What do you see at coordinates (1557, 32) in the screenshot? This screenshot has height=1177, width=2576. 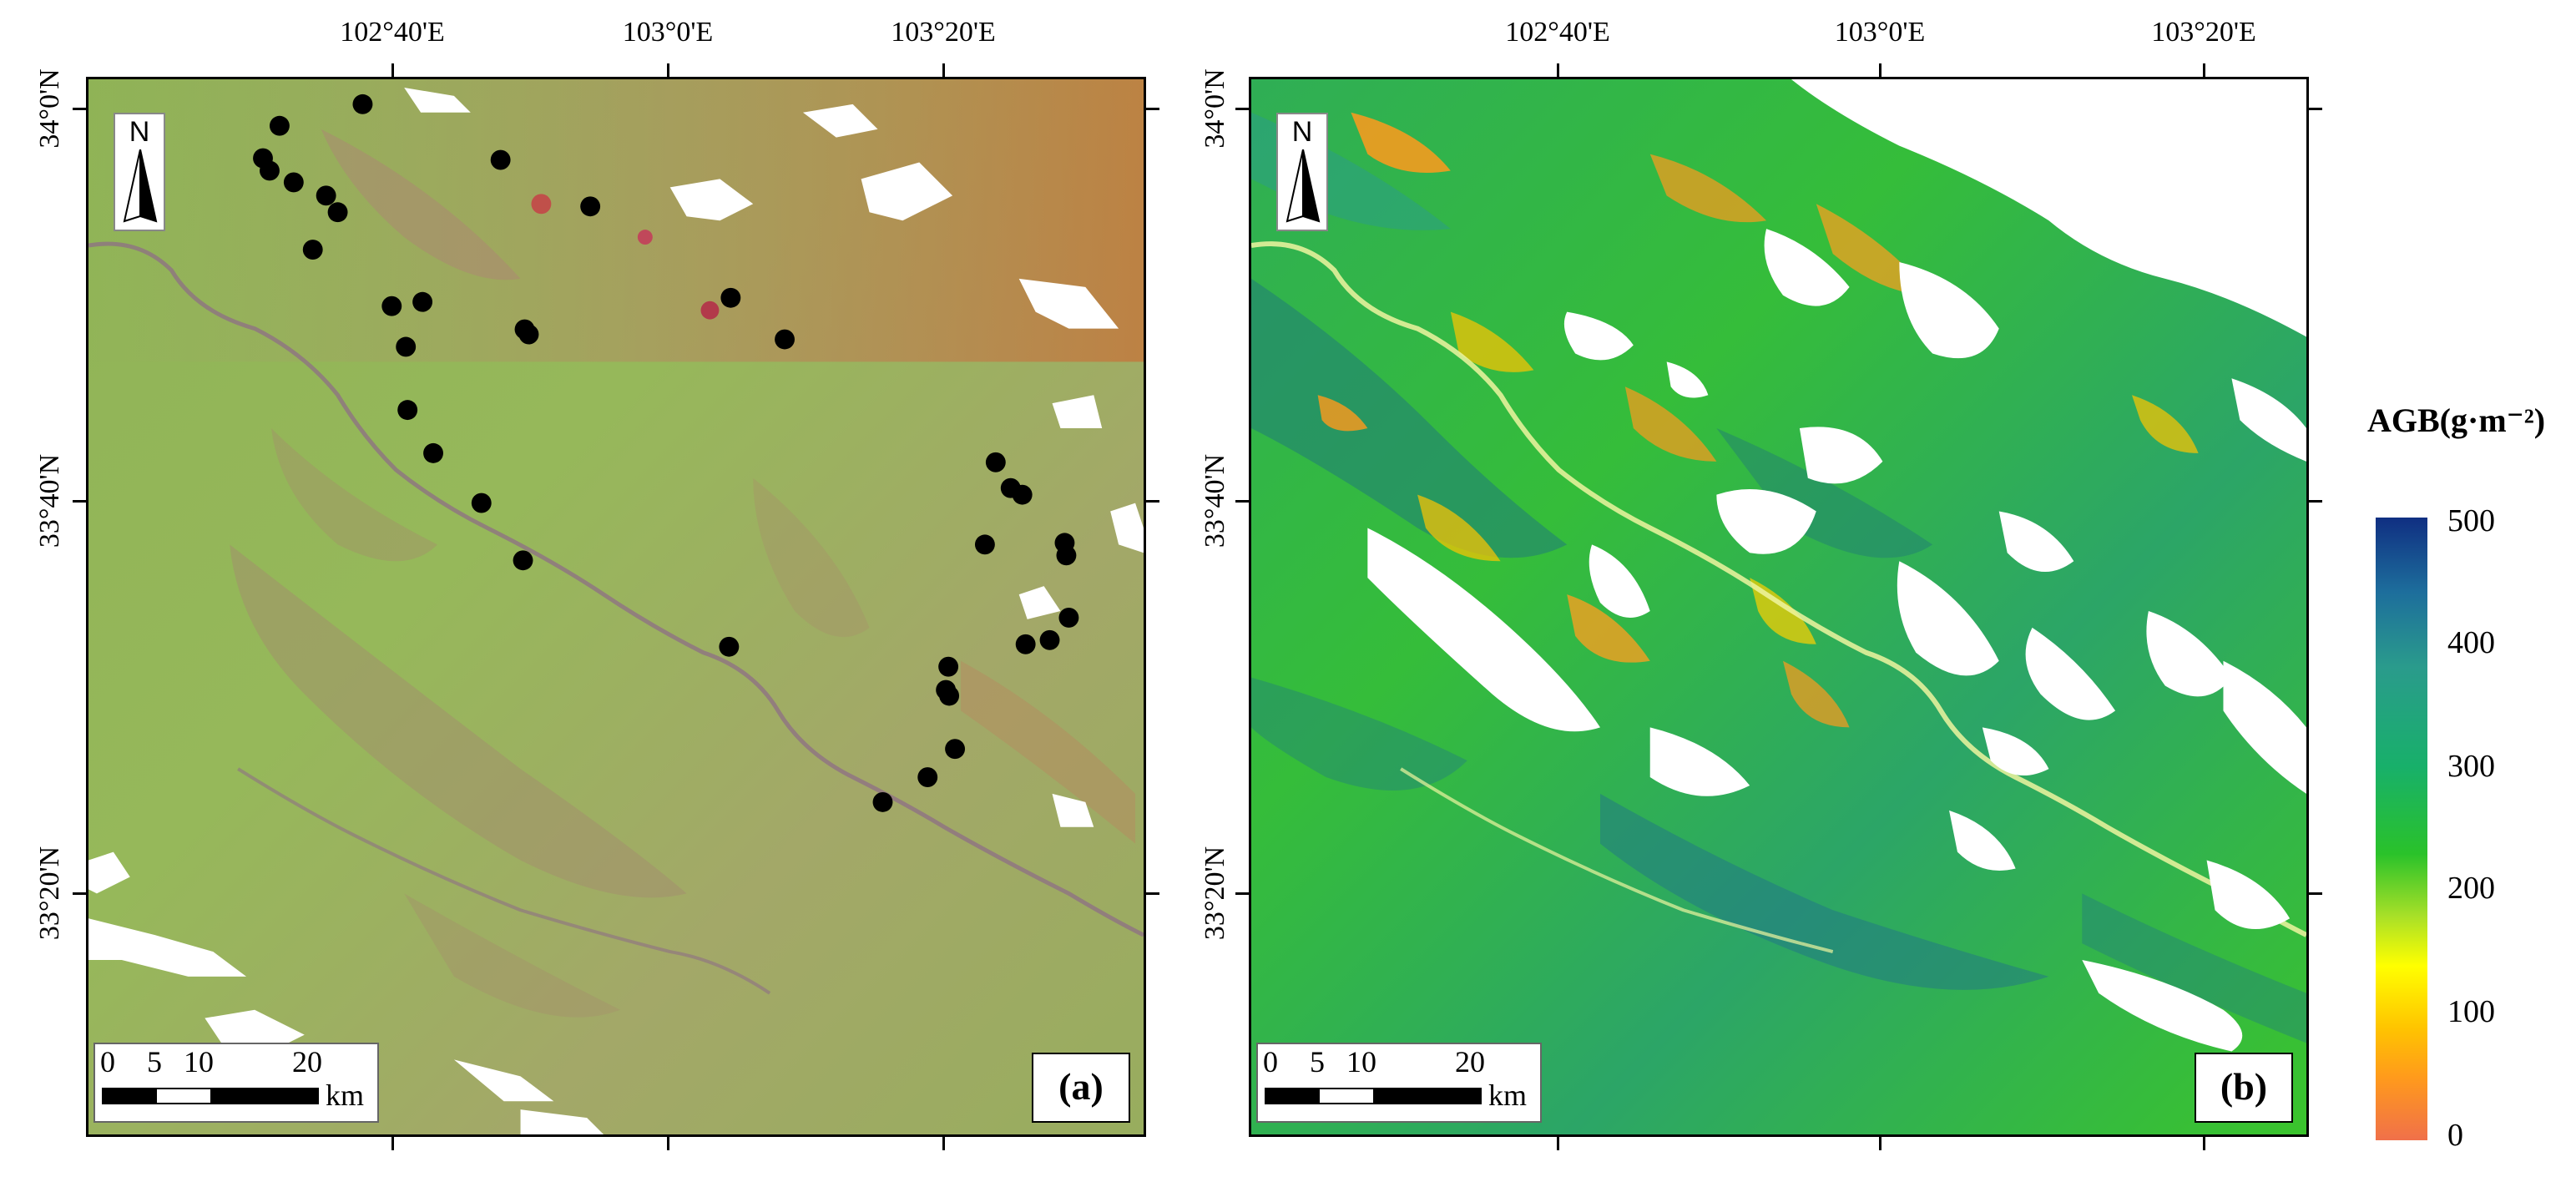 I see `lon-label-b-1: 102°40'E` at bounding box center [1557, 32].